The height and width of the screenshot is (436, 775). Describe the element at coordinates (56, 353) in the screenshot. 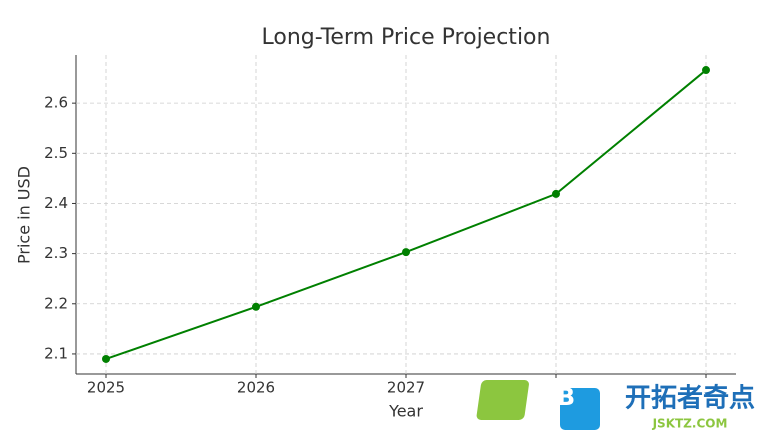

I see `y-tick-label: 2.1` at that location.